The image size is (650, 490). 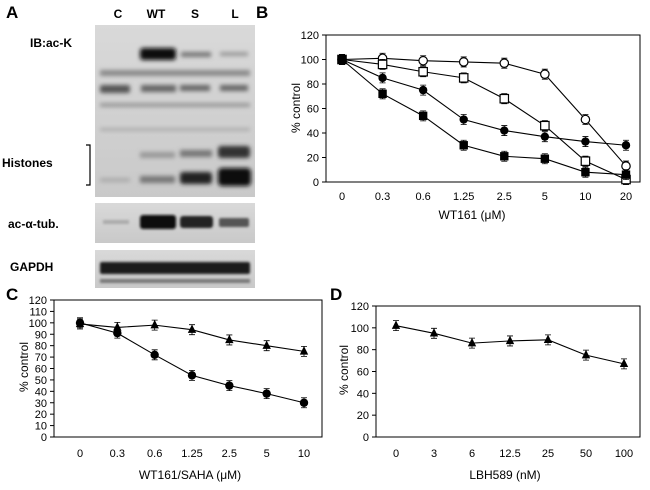 What do you see at coordinates (545, 197) in the screenshot?
I see `chart-b-xtick-label: 5` at bounding box center [545, 197].